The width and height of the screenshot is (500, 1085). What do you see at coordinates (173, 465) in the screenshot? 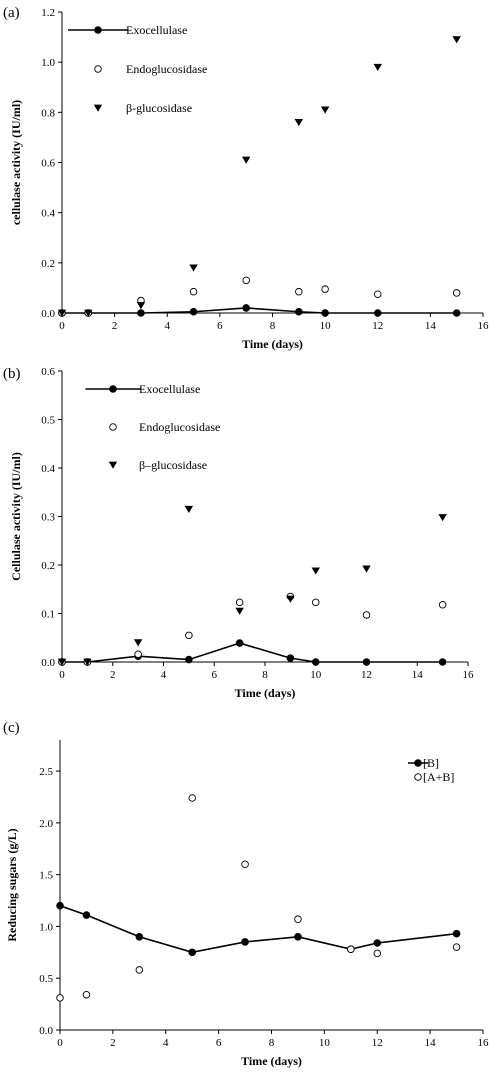
I see `legend-label: β–glucosidase` at bounding box center [173, 465].